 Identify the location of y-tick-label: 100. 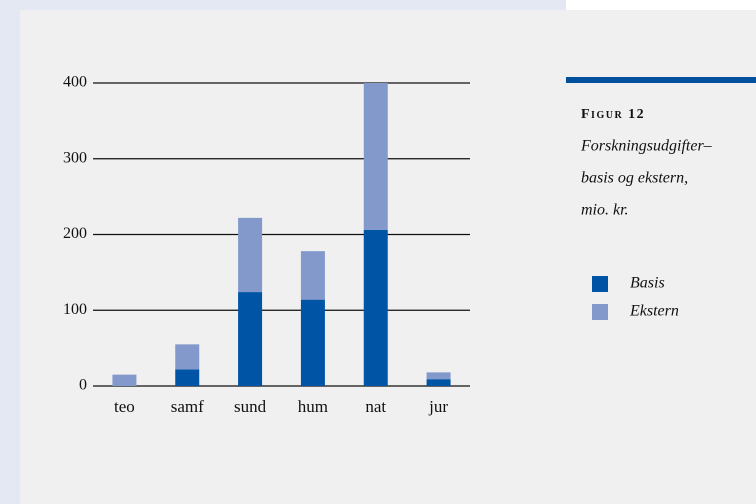
(75, 309).